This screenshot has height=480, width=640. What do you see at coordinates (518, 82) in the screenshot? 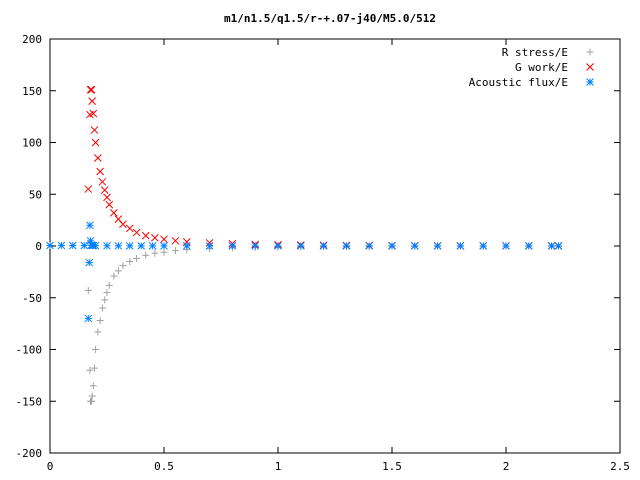
I see `legend-label: Acoustic flux/E` at bounding box center [518, 82].